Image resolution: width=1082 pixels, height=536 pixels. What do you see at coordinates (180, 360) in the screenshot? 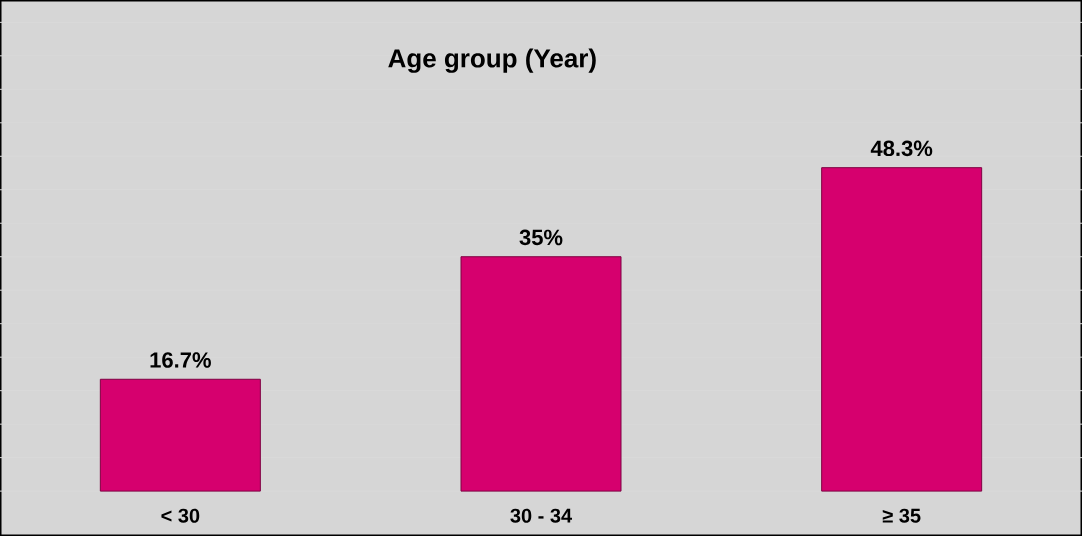
I see `data-label: 16.7%` at bounding box center [180, 360].